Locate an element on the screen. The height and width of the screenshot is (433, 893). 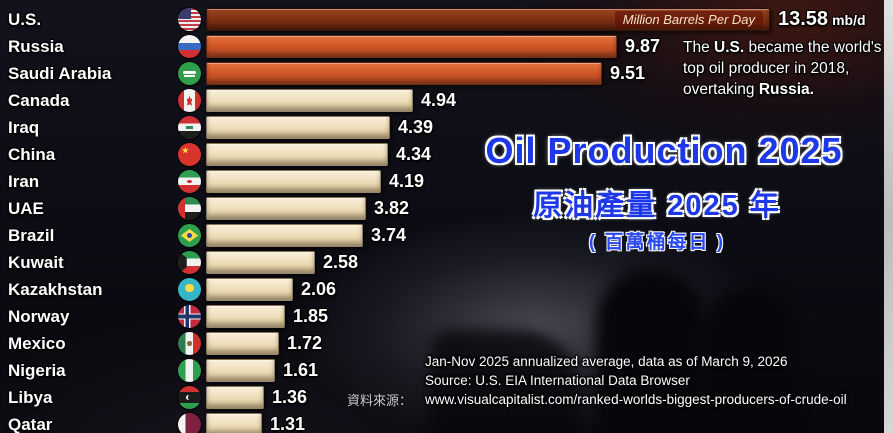
china-flag-icon is located at coordinates (189, 154).